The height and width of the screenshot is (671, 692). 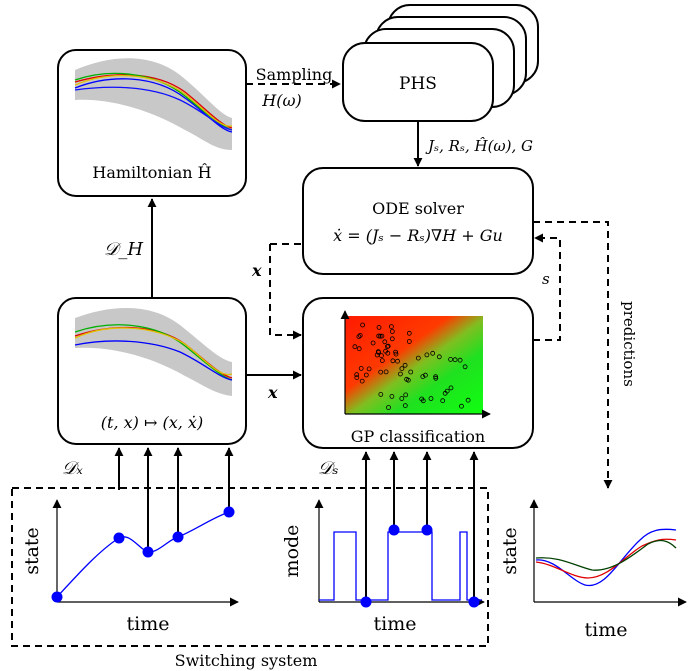 What do you see at coordinates (153, 351) in the screenshot?
I see `regression-gp-plot` at bounding box center [153, 351].